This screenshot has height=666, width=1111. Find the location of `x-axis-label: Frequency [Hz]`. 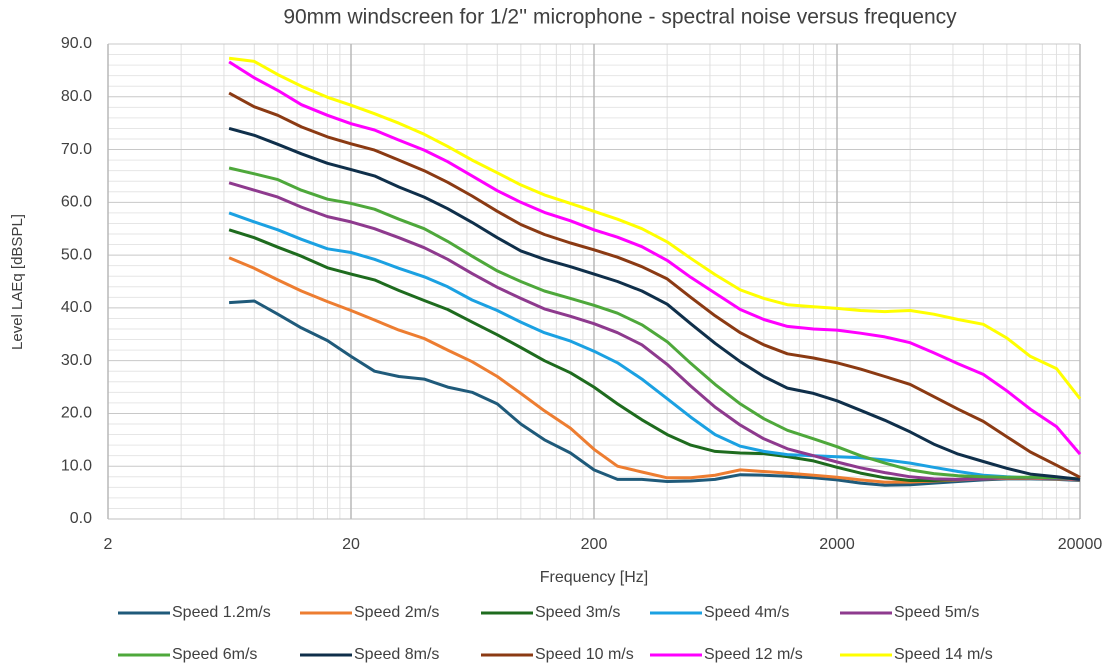

x-axis-label: Frequency [Hz] is located at coordinates (594, 577).